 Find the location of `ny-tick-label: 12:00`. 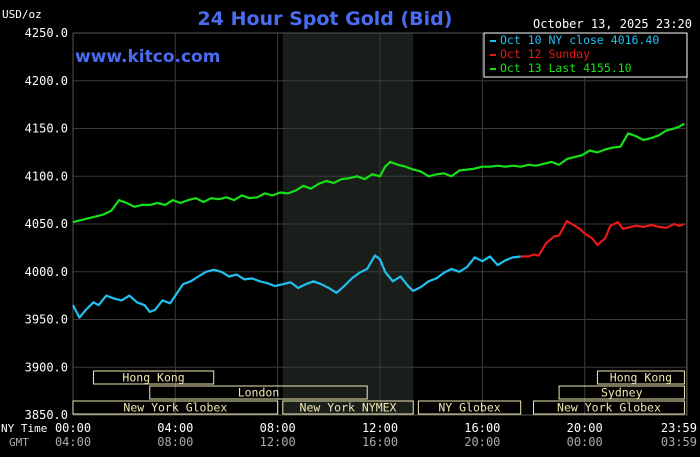

ny-tick-label: 12:00 is located at coordinates (380, 428).